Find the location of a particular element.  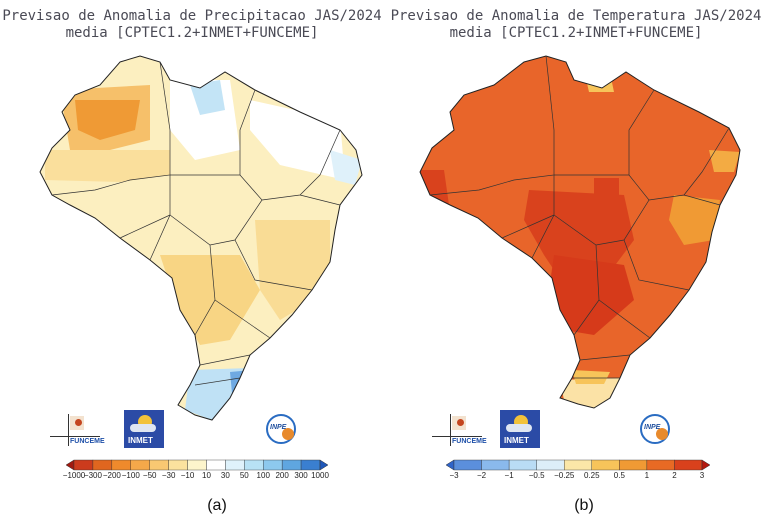

temperature-colorbar-tick-label: 3 is located at coordinates (702, 475).